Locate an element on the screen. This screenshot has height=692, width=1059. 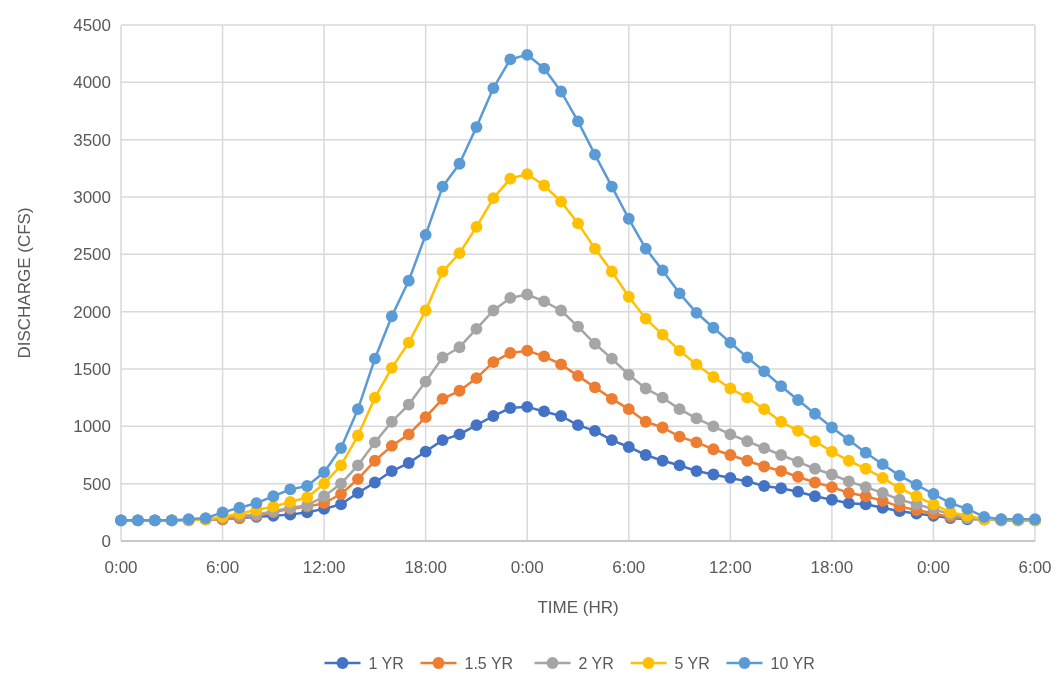
y-tick-label: 2000 is located at coordinates (92, 312).